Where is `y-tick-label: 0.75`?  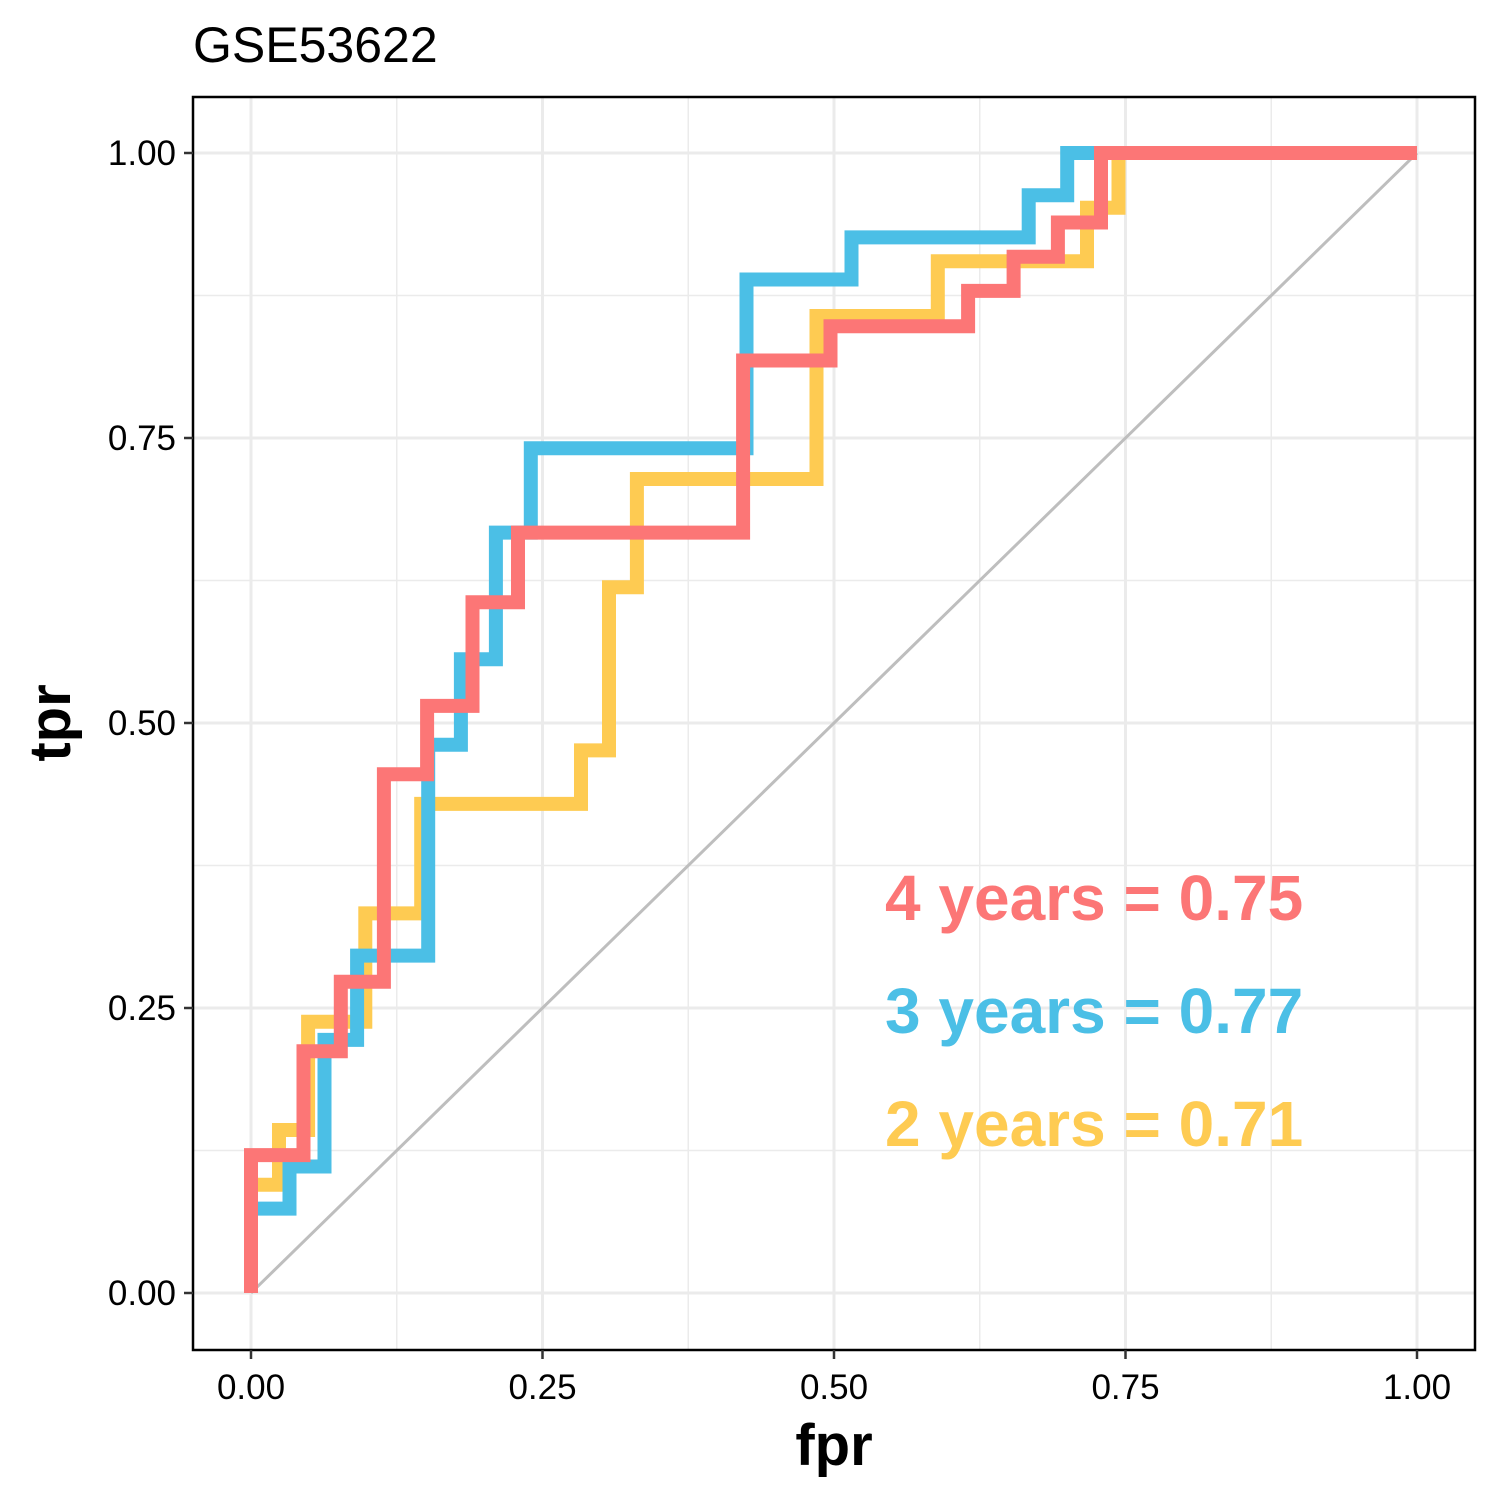
y-tick-label: 0.75 is located at coordinates (142, 438).